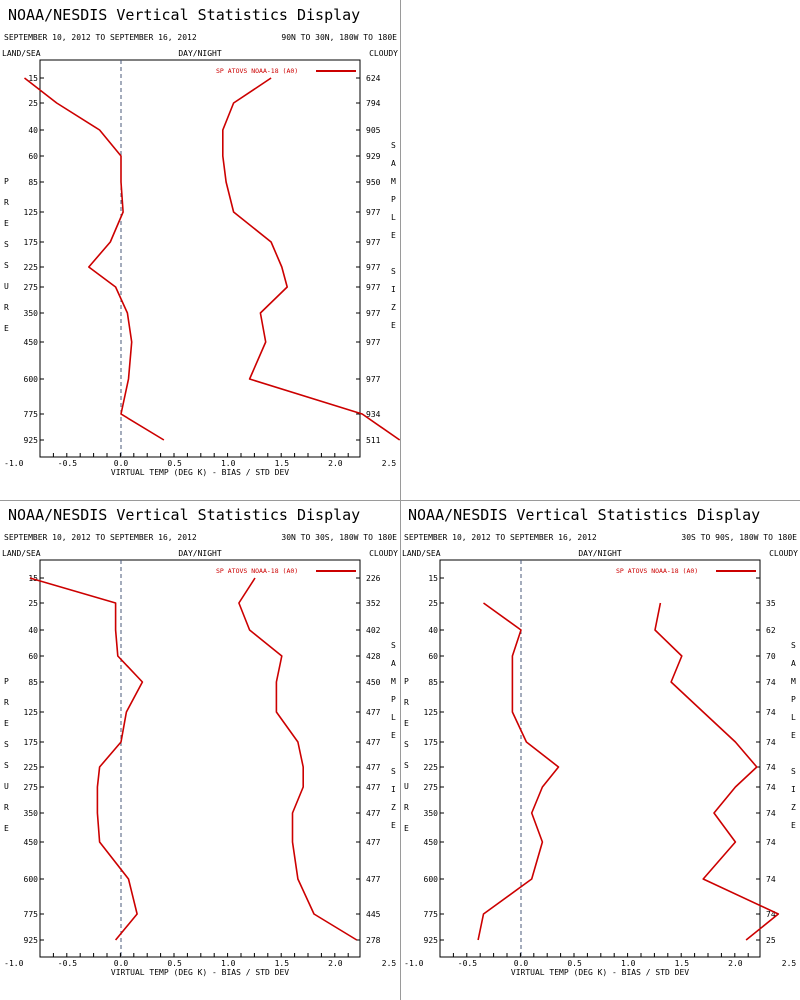 The width and height of the screenshot is (800, 1000). What do you see at coordinates (771, 603) in the screenshot?
I see `sample-size-label: 35` at bounding box center [771, 603].